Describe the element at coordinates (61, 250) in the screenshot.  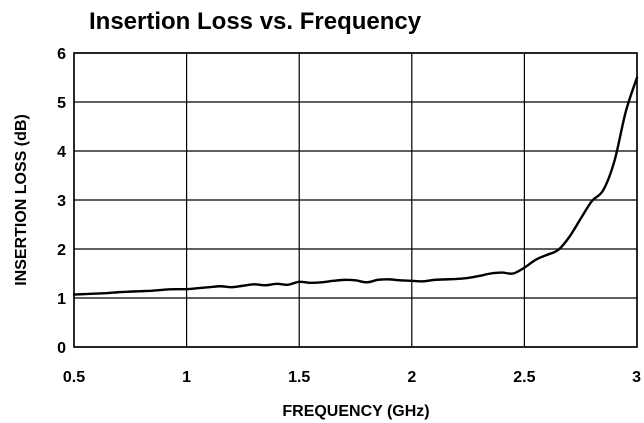
I see `y-tick-label: 2` at that location.